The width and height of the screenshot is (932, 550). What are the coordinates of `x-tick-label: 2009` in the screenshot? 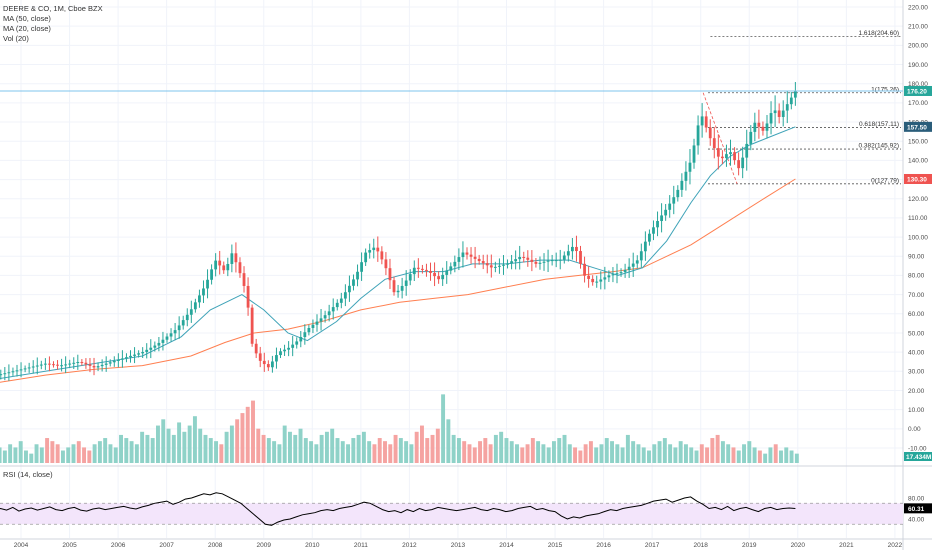 It's located at (264, 545).